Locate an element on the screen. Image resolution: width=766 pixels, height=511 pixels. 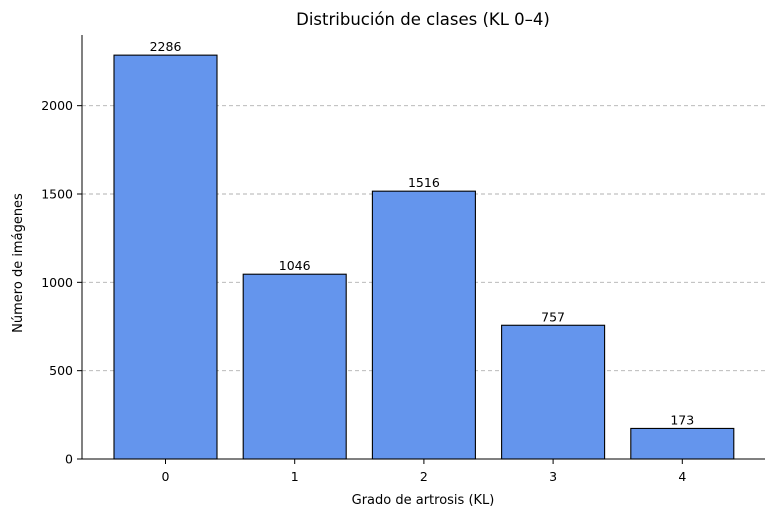
y-tick-label: 2000 is located at coordinates (57, 105).